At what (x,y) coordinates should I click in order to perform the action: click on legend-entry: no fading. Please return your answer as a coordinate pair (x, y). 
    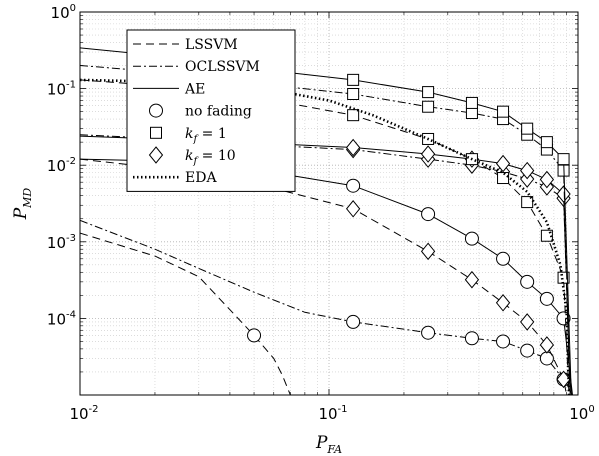
    Looking at the image, I should click on (200, 111).